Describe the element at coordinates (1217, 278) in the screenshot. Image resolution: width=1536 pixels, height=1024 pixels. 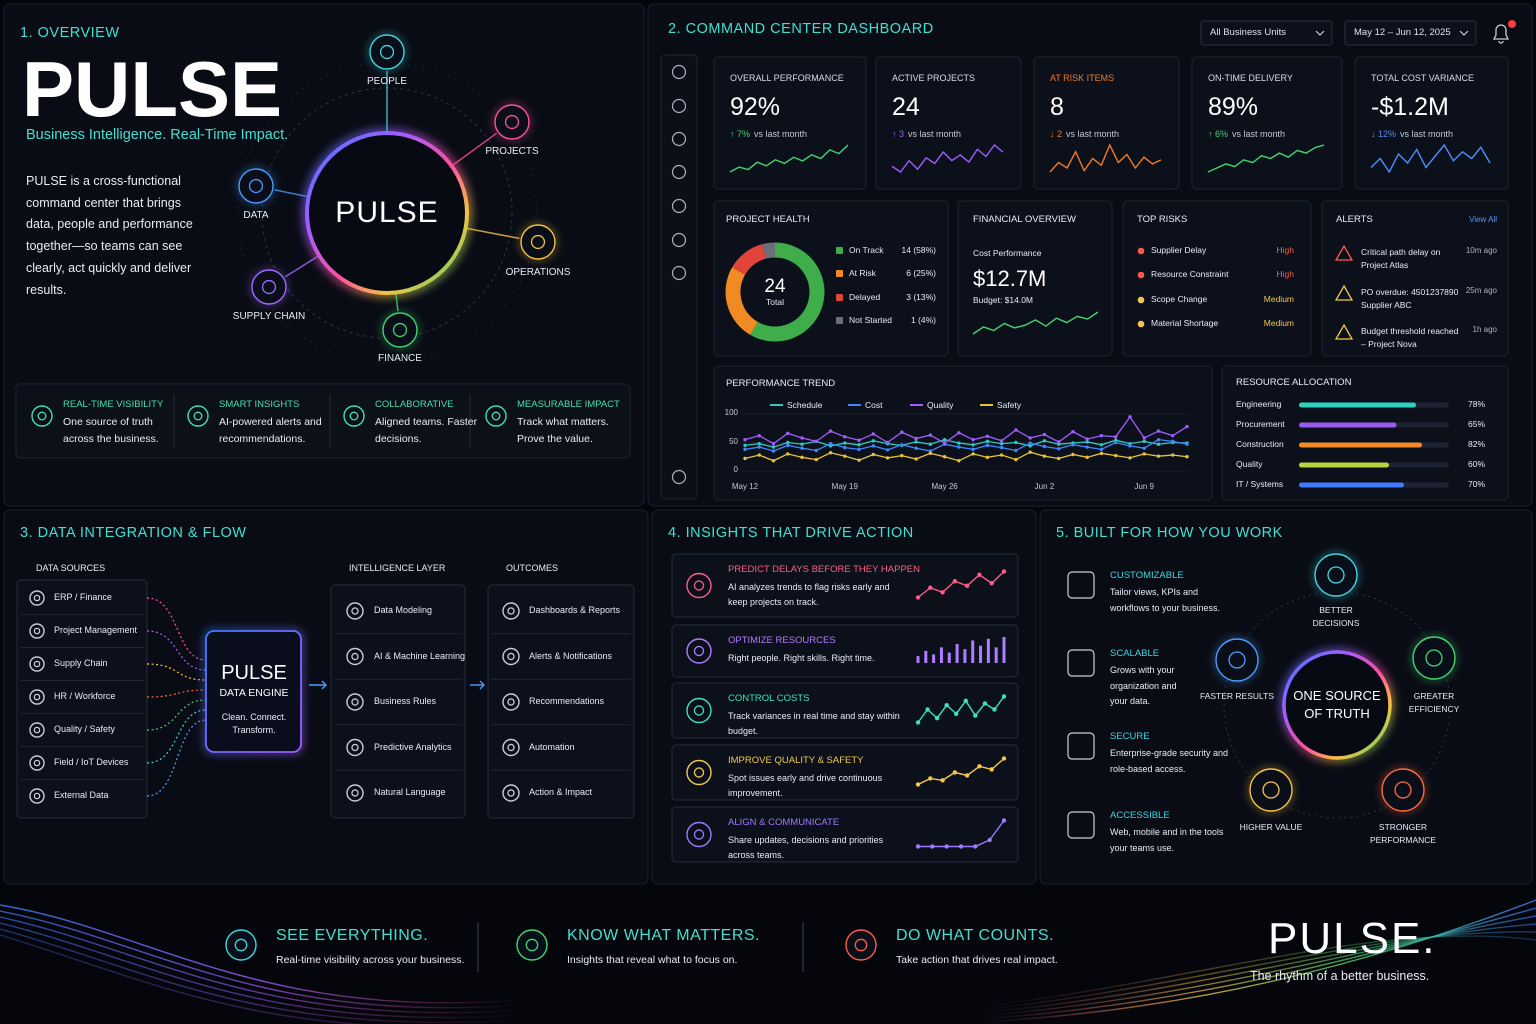
I see `top-risks-card` at that location.